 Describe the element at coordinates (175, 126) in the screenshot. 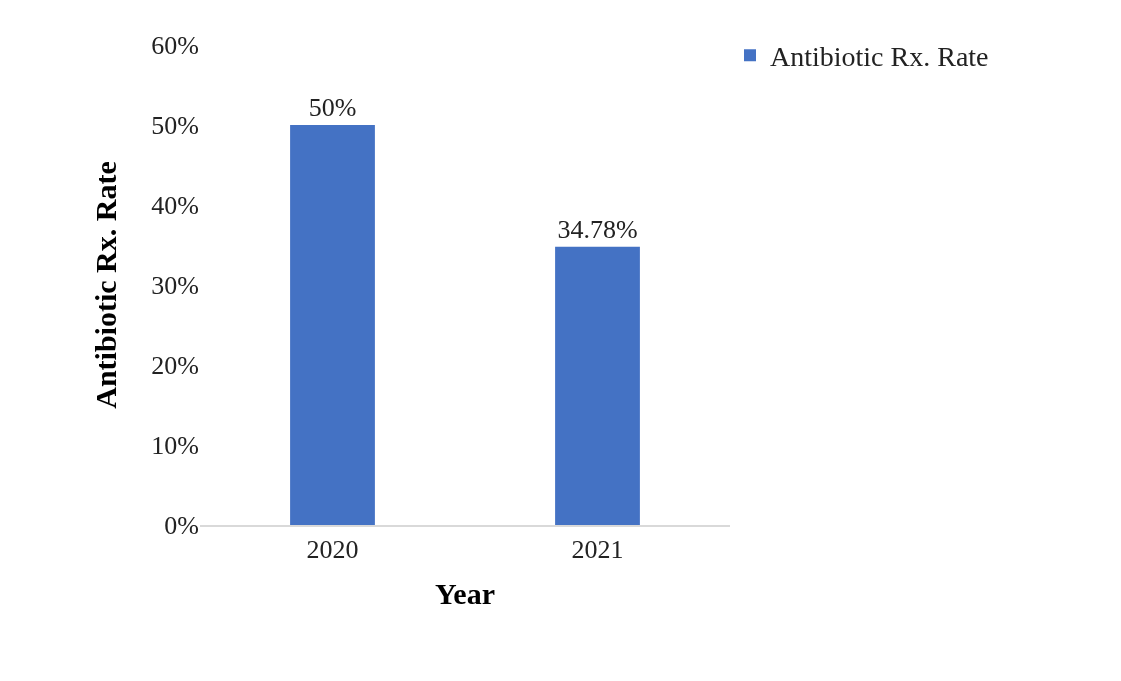

I see `y-tick-label: 50%` at that location.